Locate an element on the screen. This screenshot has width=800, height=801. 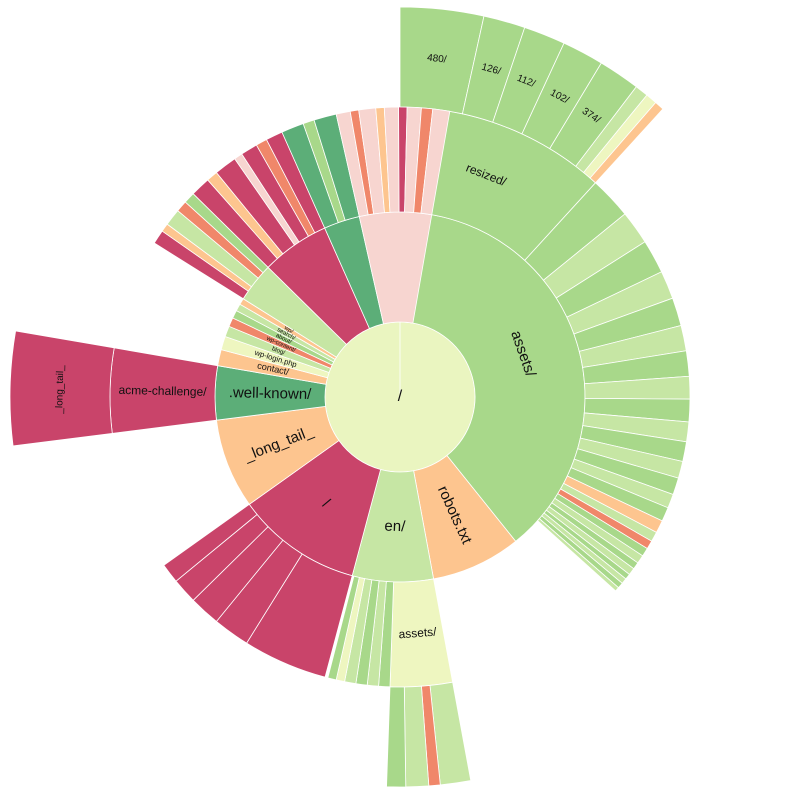
segment-long-tail is located at coordinates (62, 388).